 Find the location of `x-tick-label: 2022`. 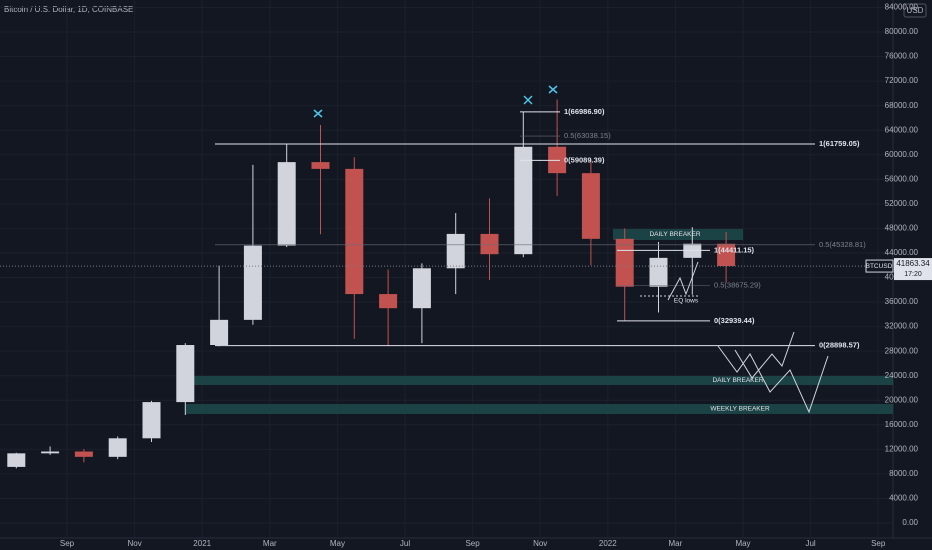

x-tick-label: 2022 is located at coordinates (608, 543).